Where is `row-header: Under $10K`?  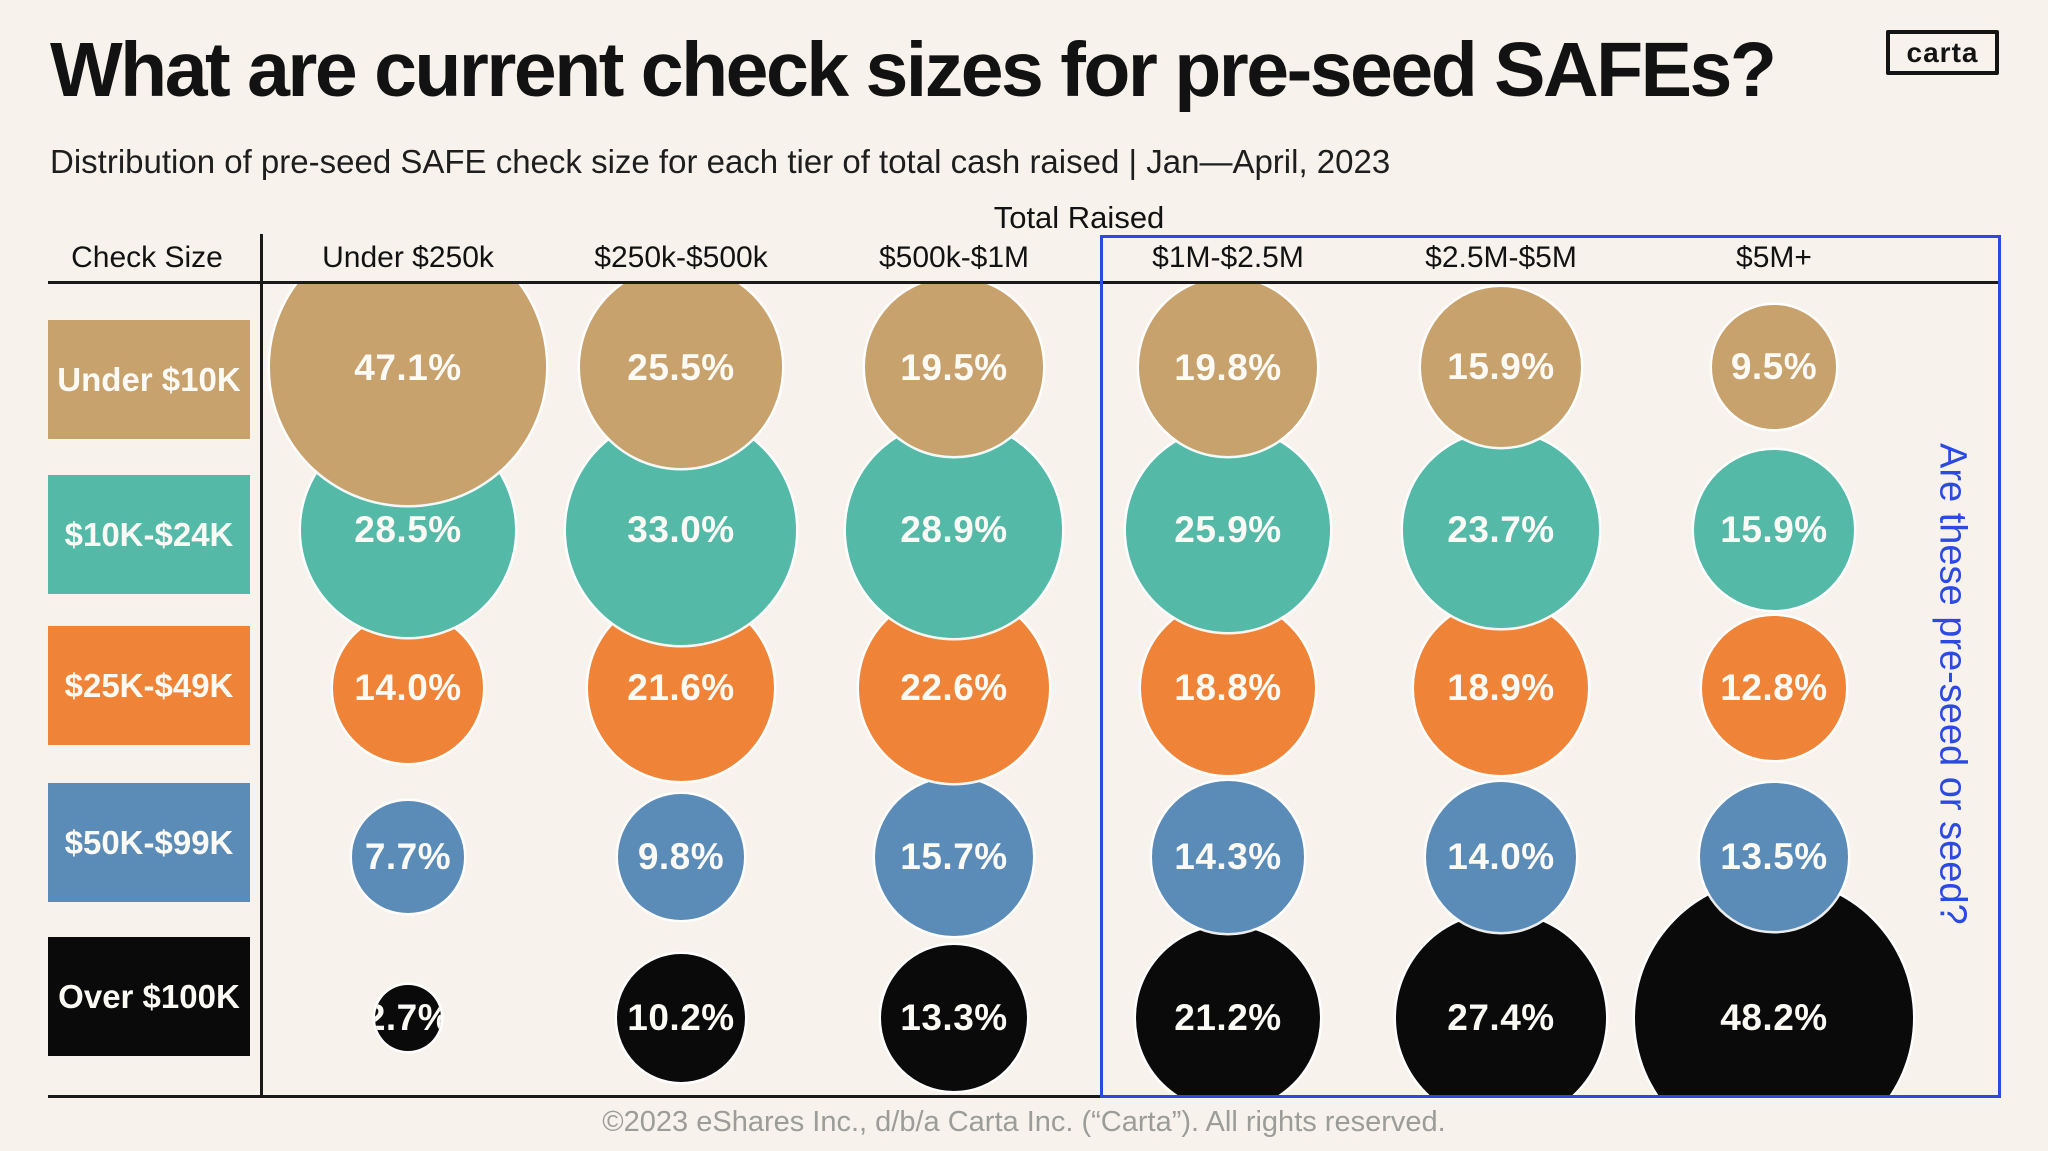
row-header: Under $10K is located at coordinates (149, 379).